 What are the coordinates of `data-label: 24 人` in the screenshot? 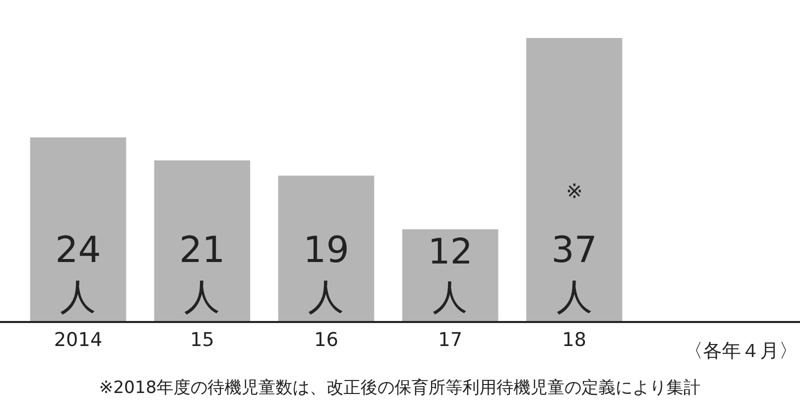 It's located at (78, 274).